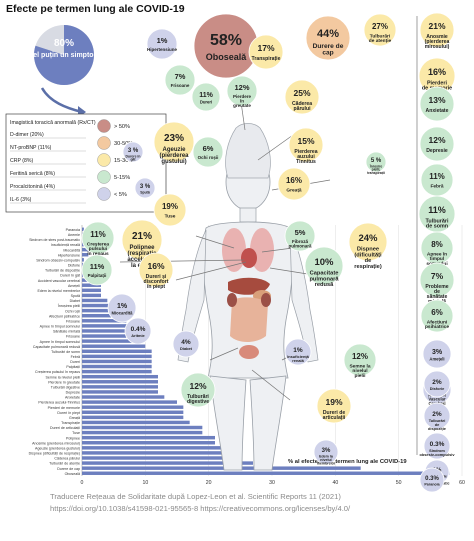 The width and height of the screenshot is (474, 541). What do you see at coordinates (306, 162) in the screenshot?
I see `circle-label: Tinnitus` at bounding box center [306, 162].